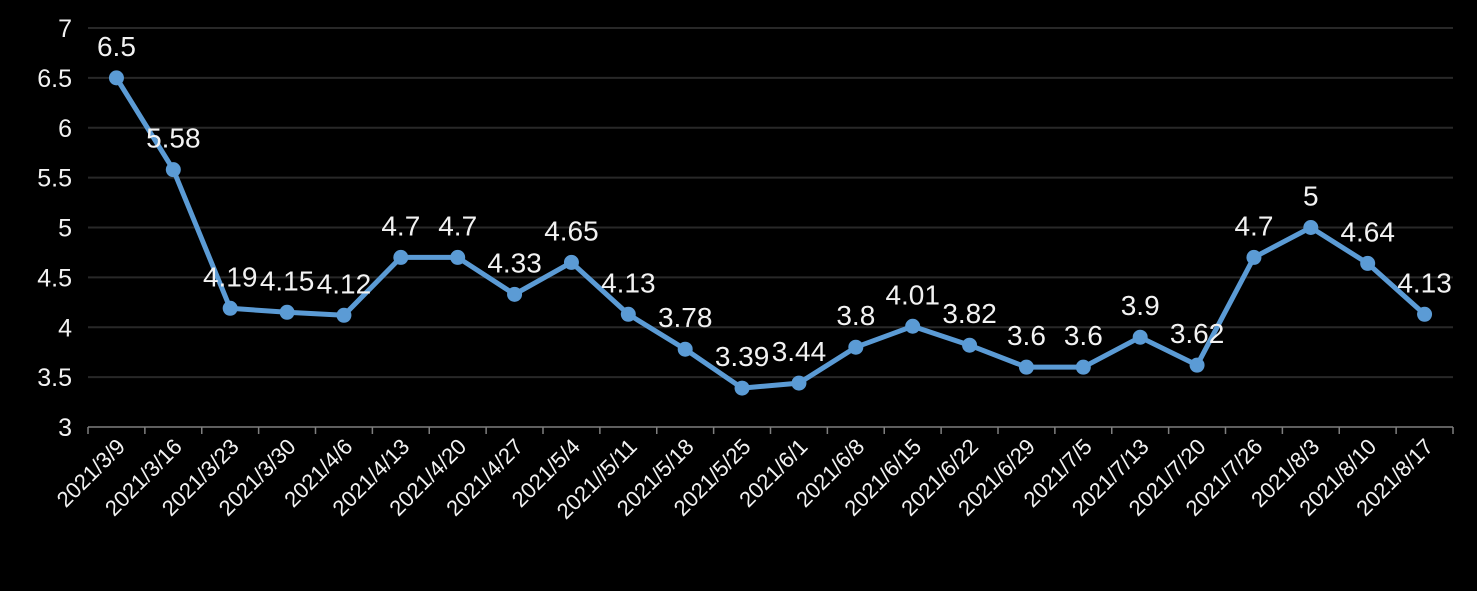 The width and height of the screenshot is (1477, 591). Describe the element at coordinates (65, 129) in the screenshot. I see `y-axis-tick-label: 6` at that location.